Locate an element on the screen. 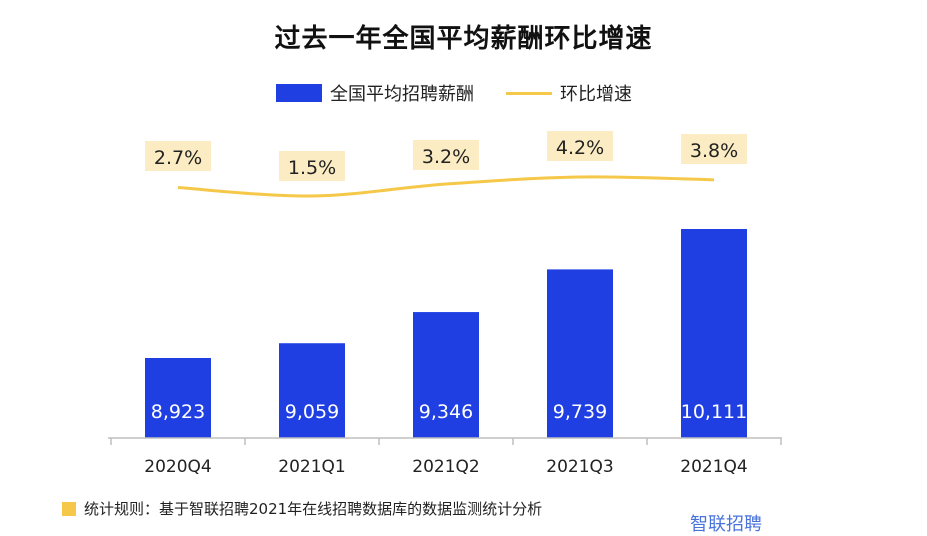 The width and height of the screenshot is (927, 536). legend-swatch-line is located at coordinates (529, 93).